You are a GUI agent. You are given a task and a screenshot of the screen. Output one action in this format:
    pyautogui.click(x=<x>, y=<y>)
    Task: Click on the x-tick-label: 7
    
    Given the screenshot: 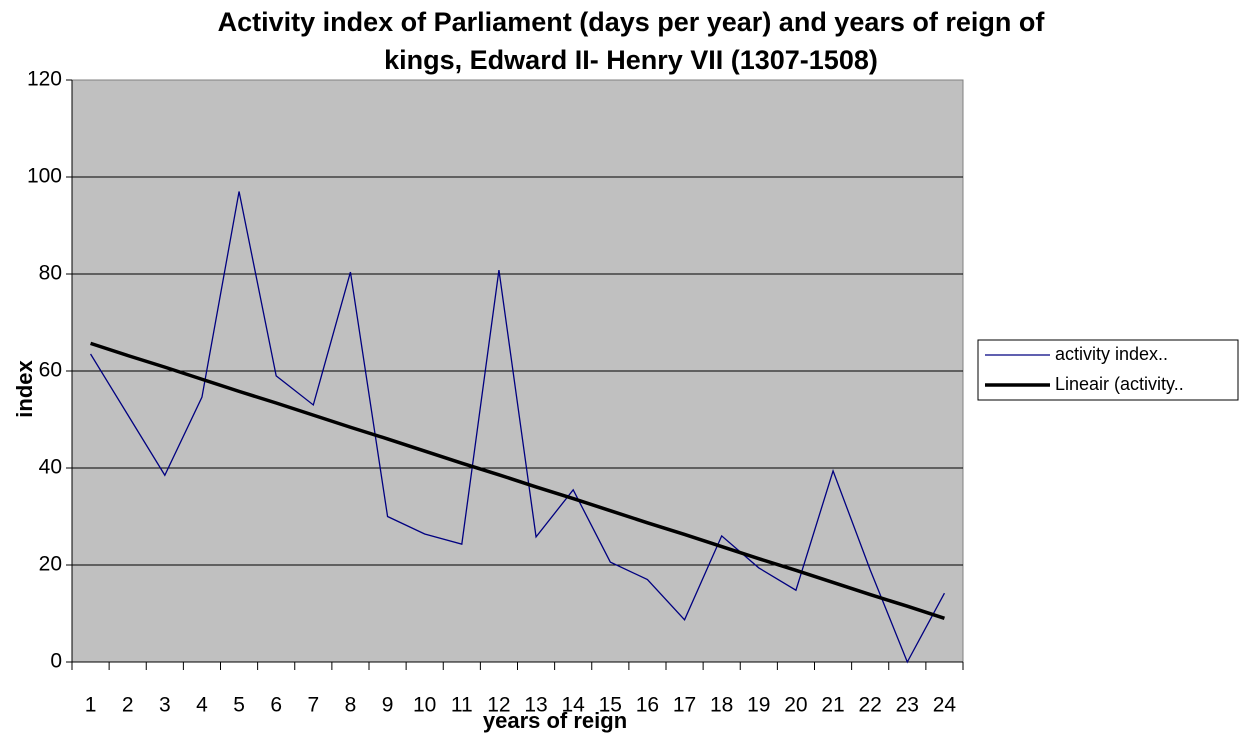 What is the action you would take?
    pyautogui.click(x=313, y=705)
    